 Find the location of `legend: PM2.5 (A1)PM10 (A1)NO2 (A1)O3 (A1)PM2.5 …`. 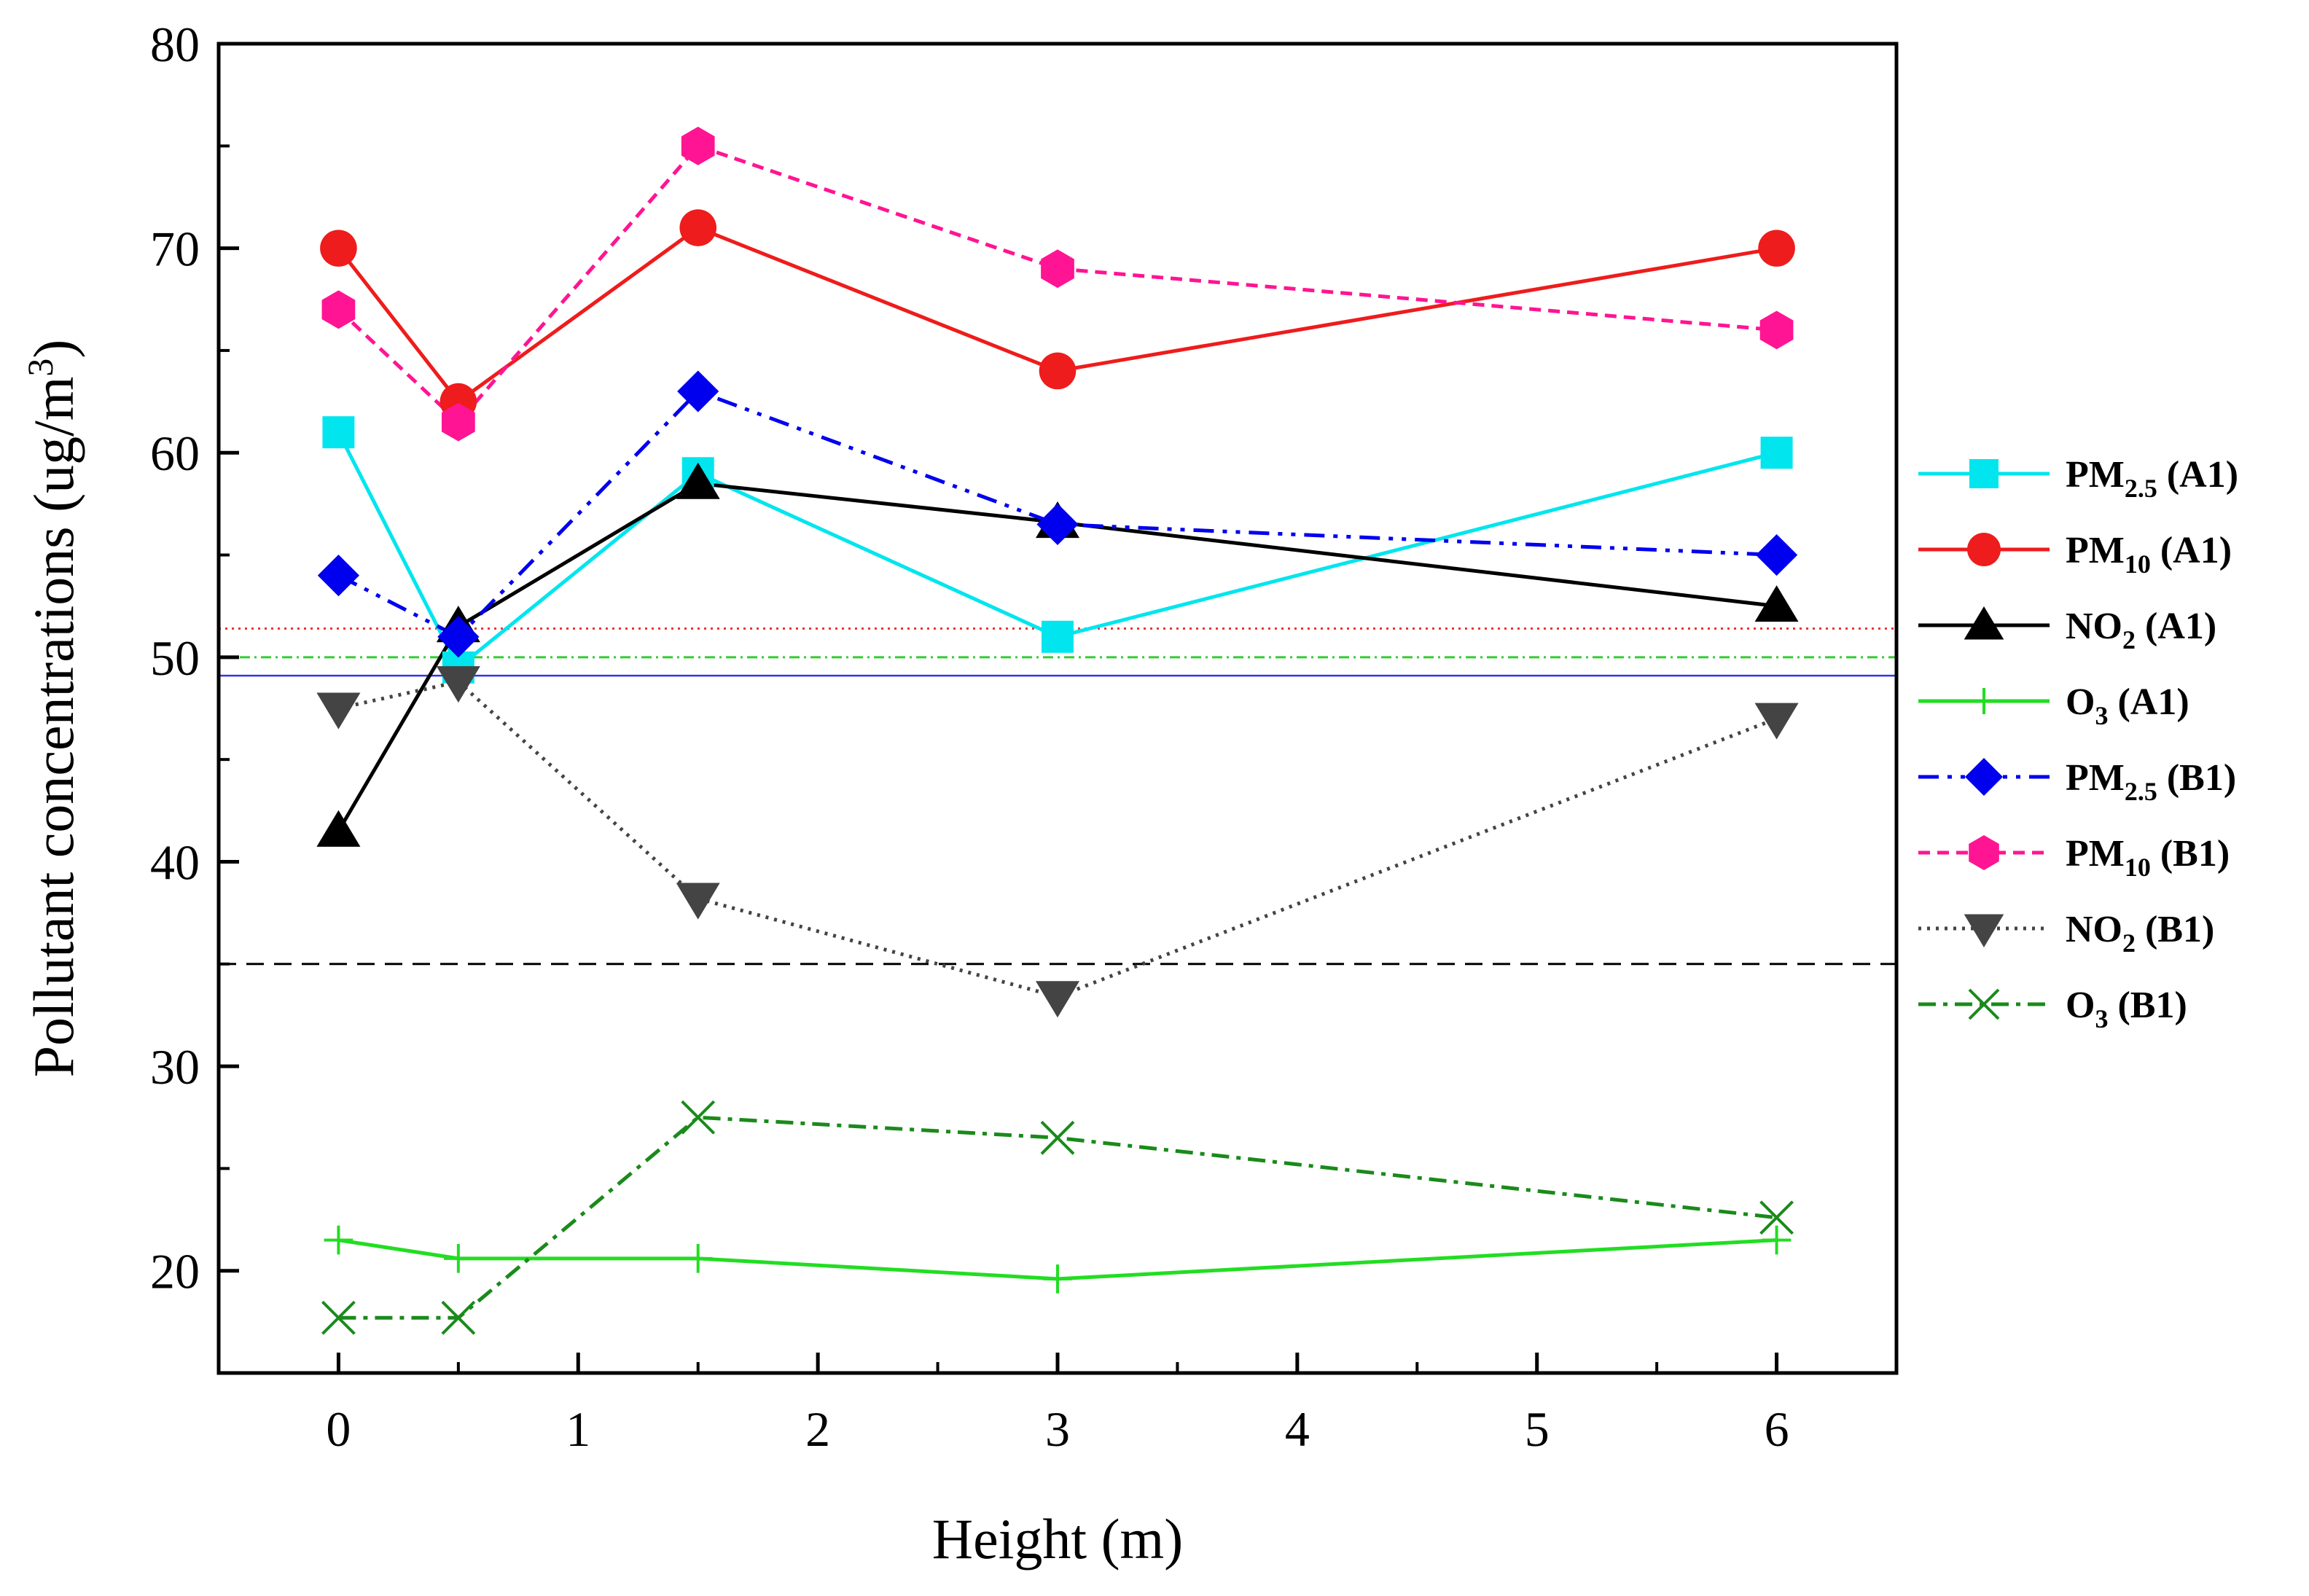

legend: PM2.5 (A1)PM10 (A1)NO2 (A1)O3 (A1)PM2.5 … is located at coordinates (2078, 743).